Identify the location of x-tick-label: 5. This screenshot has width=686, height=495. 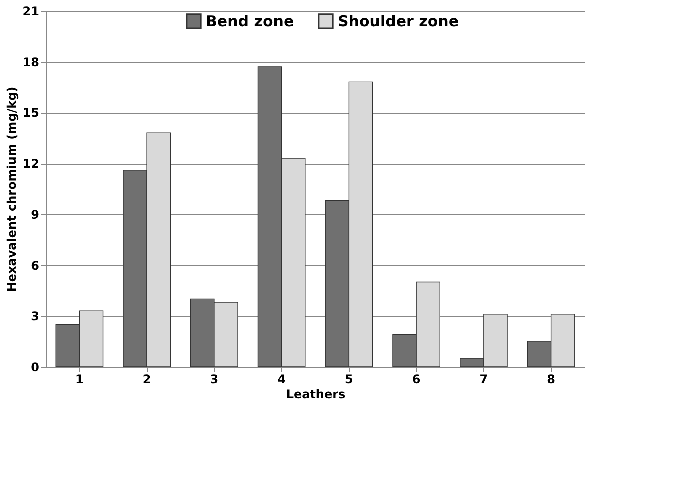
(349, 379).